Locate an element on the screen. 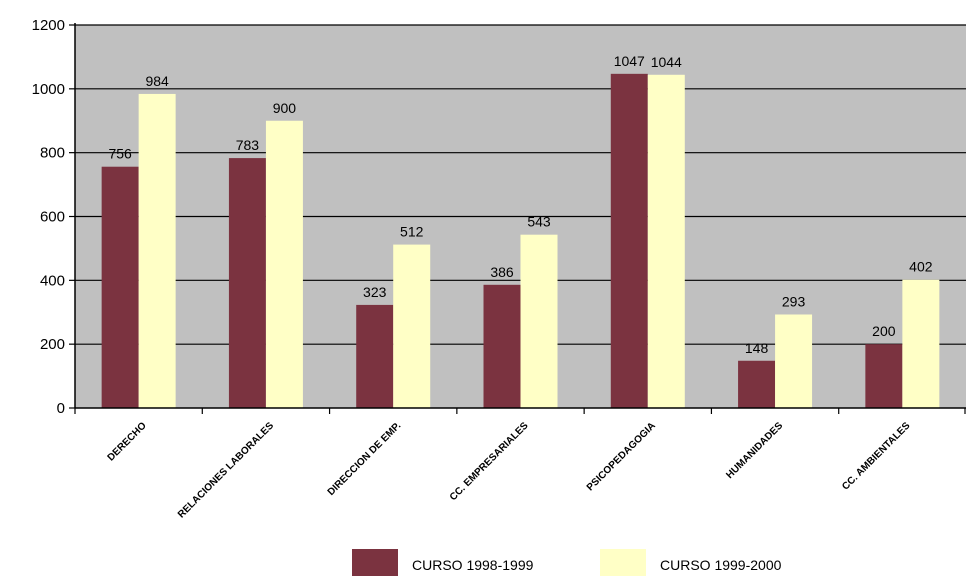  data-label: 323 is located at coordinates (375, 292).